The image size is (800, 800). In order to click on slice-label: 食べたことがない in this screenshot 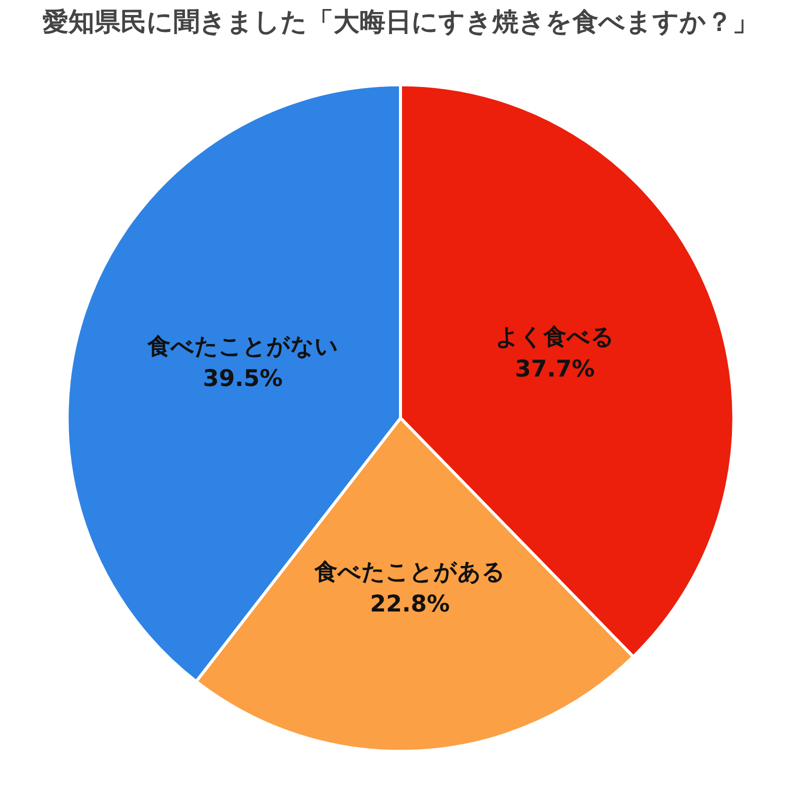, I will do `click(242, 347)`.